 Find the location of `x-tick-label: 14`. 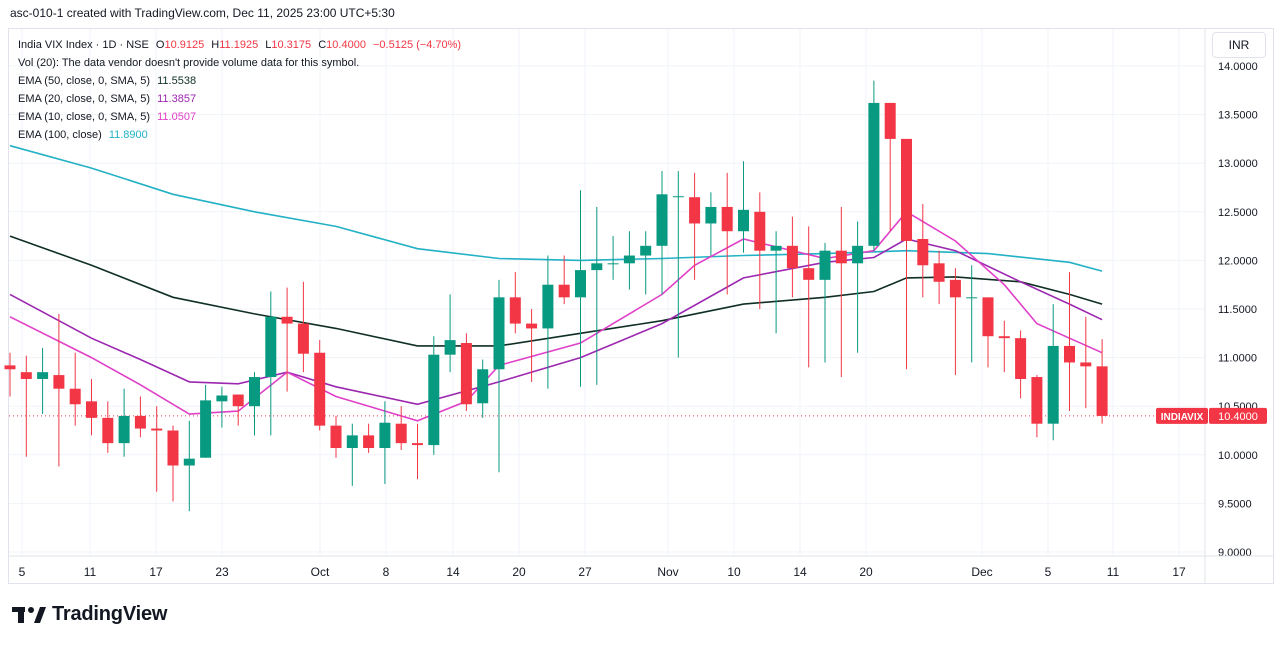

x-tick-label: 14 is located at coordinates (453, 572).